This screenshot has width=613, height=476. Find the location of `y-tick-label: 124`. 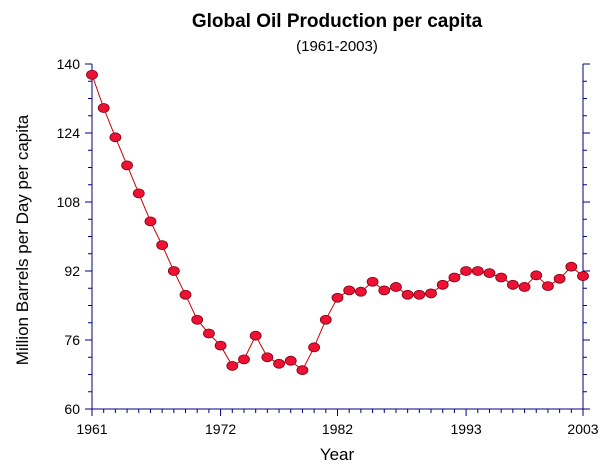

y-tick-label: 124 is located at coordinates (69, 133).